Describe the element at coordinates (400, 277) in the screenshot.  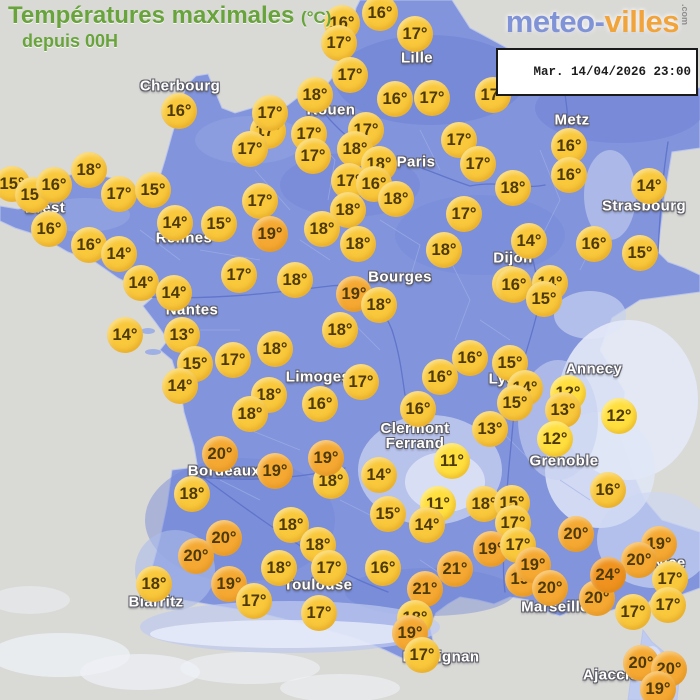
I see `city-label-bourges: Bourges` at that location.